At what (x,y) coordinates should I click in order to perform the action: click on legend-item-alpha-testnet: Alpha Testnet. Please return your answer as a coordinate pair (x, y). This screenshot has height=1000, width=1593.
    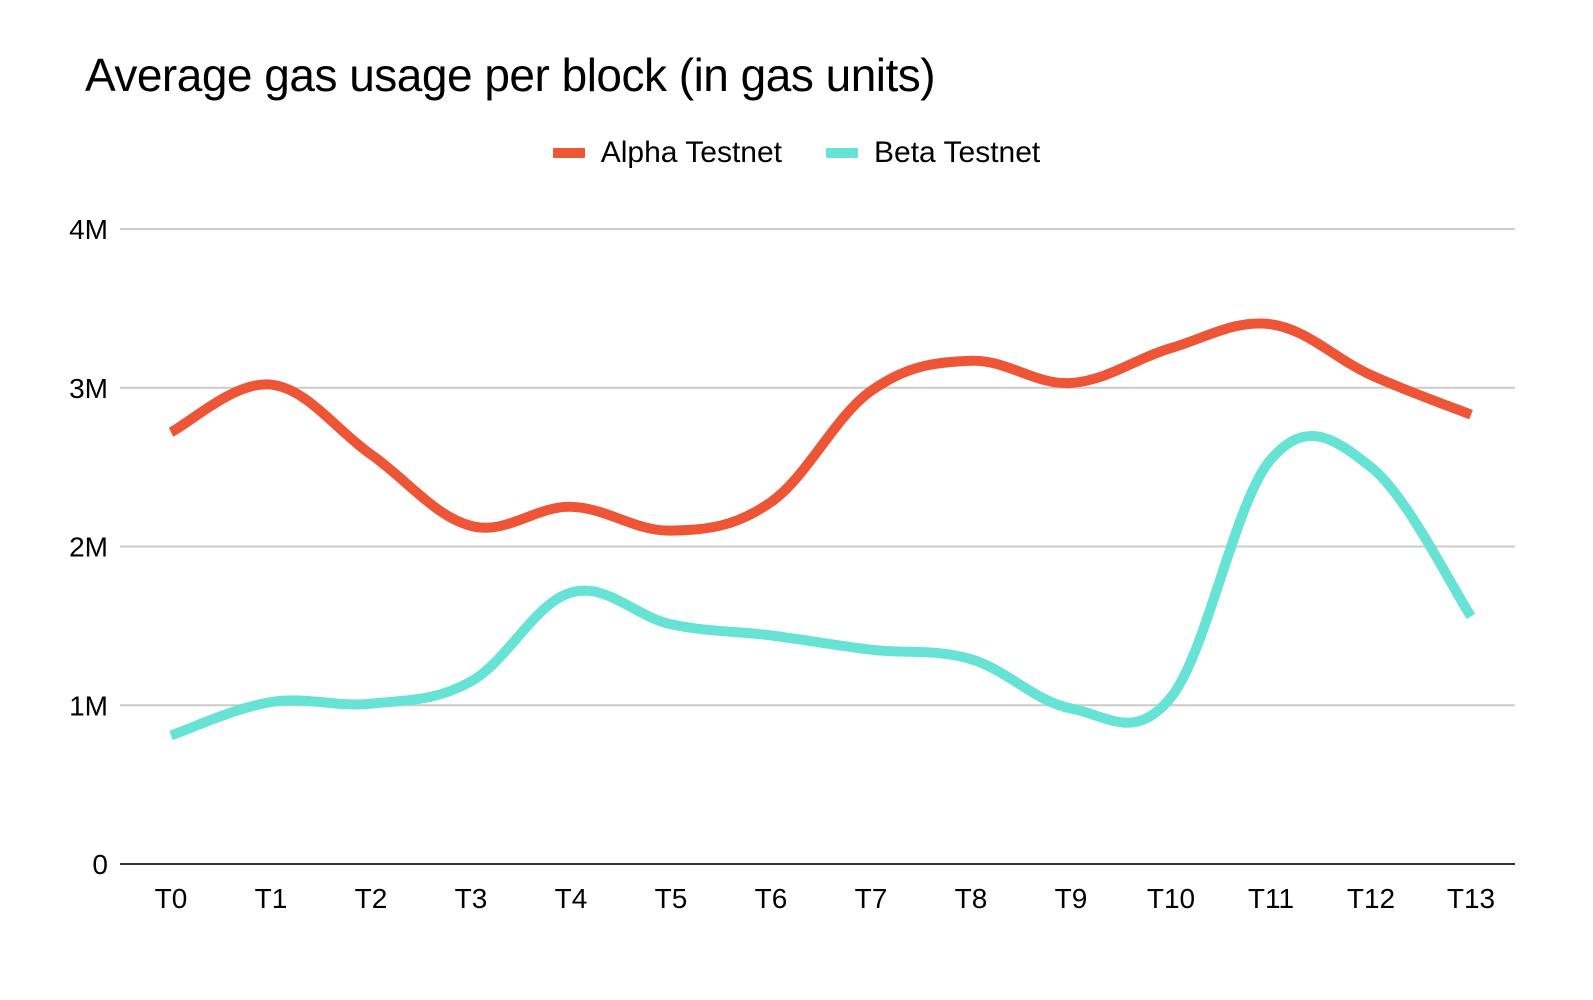
    Looking at the image, I should click on (667, 153).